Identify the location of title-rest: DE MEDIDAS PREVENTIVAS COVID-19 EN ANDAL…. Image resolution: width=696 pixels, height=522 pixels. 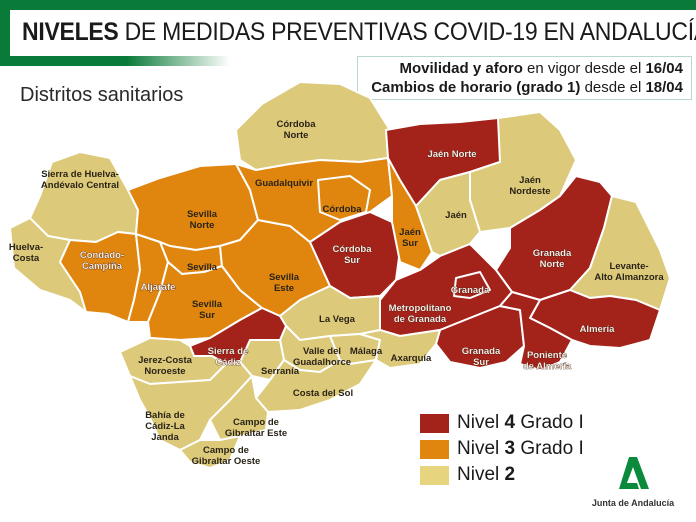
(407, 32).